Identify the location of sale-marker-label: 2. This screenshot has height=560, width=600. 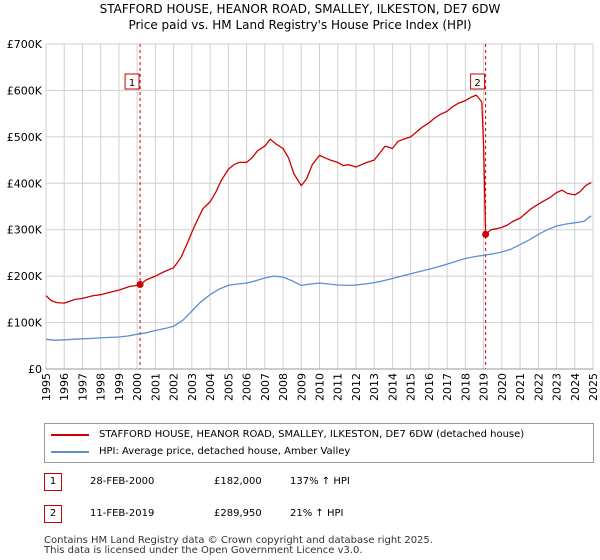
(477, 83).